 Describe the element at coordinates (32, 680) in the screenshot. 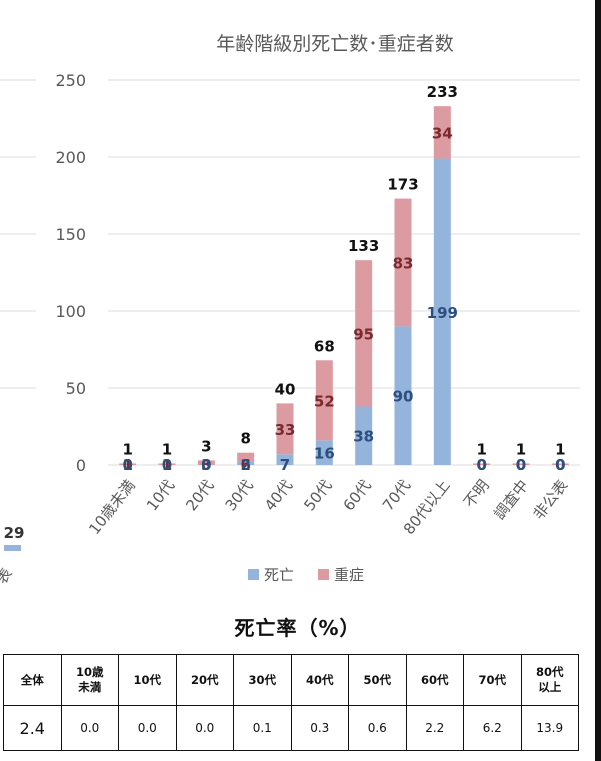

I see `rate-table-header-cell: 全体` at that location.